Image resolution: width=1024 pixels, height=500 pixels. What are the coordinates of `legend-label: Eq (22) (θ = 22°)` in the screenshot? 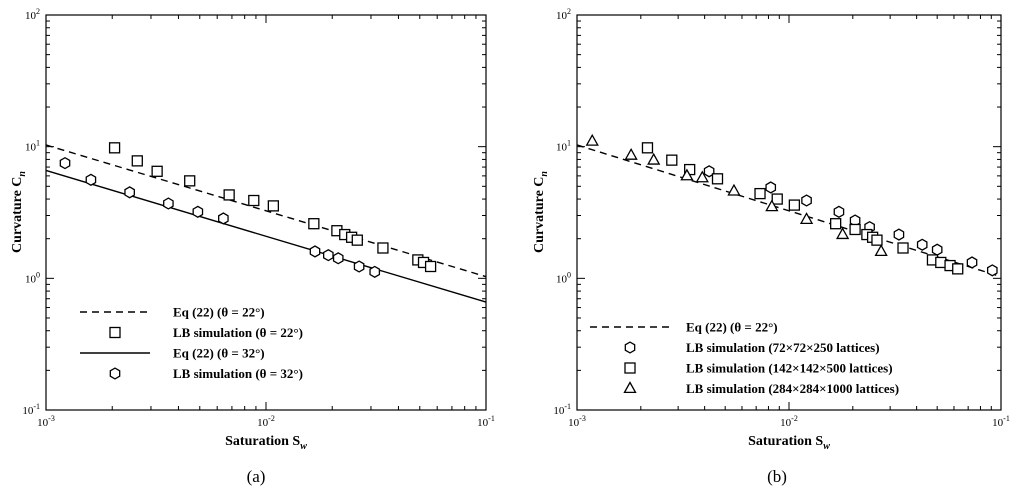 It's located at (732, 327).